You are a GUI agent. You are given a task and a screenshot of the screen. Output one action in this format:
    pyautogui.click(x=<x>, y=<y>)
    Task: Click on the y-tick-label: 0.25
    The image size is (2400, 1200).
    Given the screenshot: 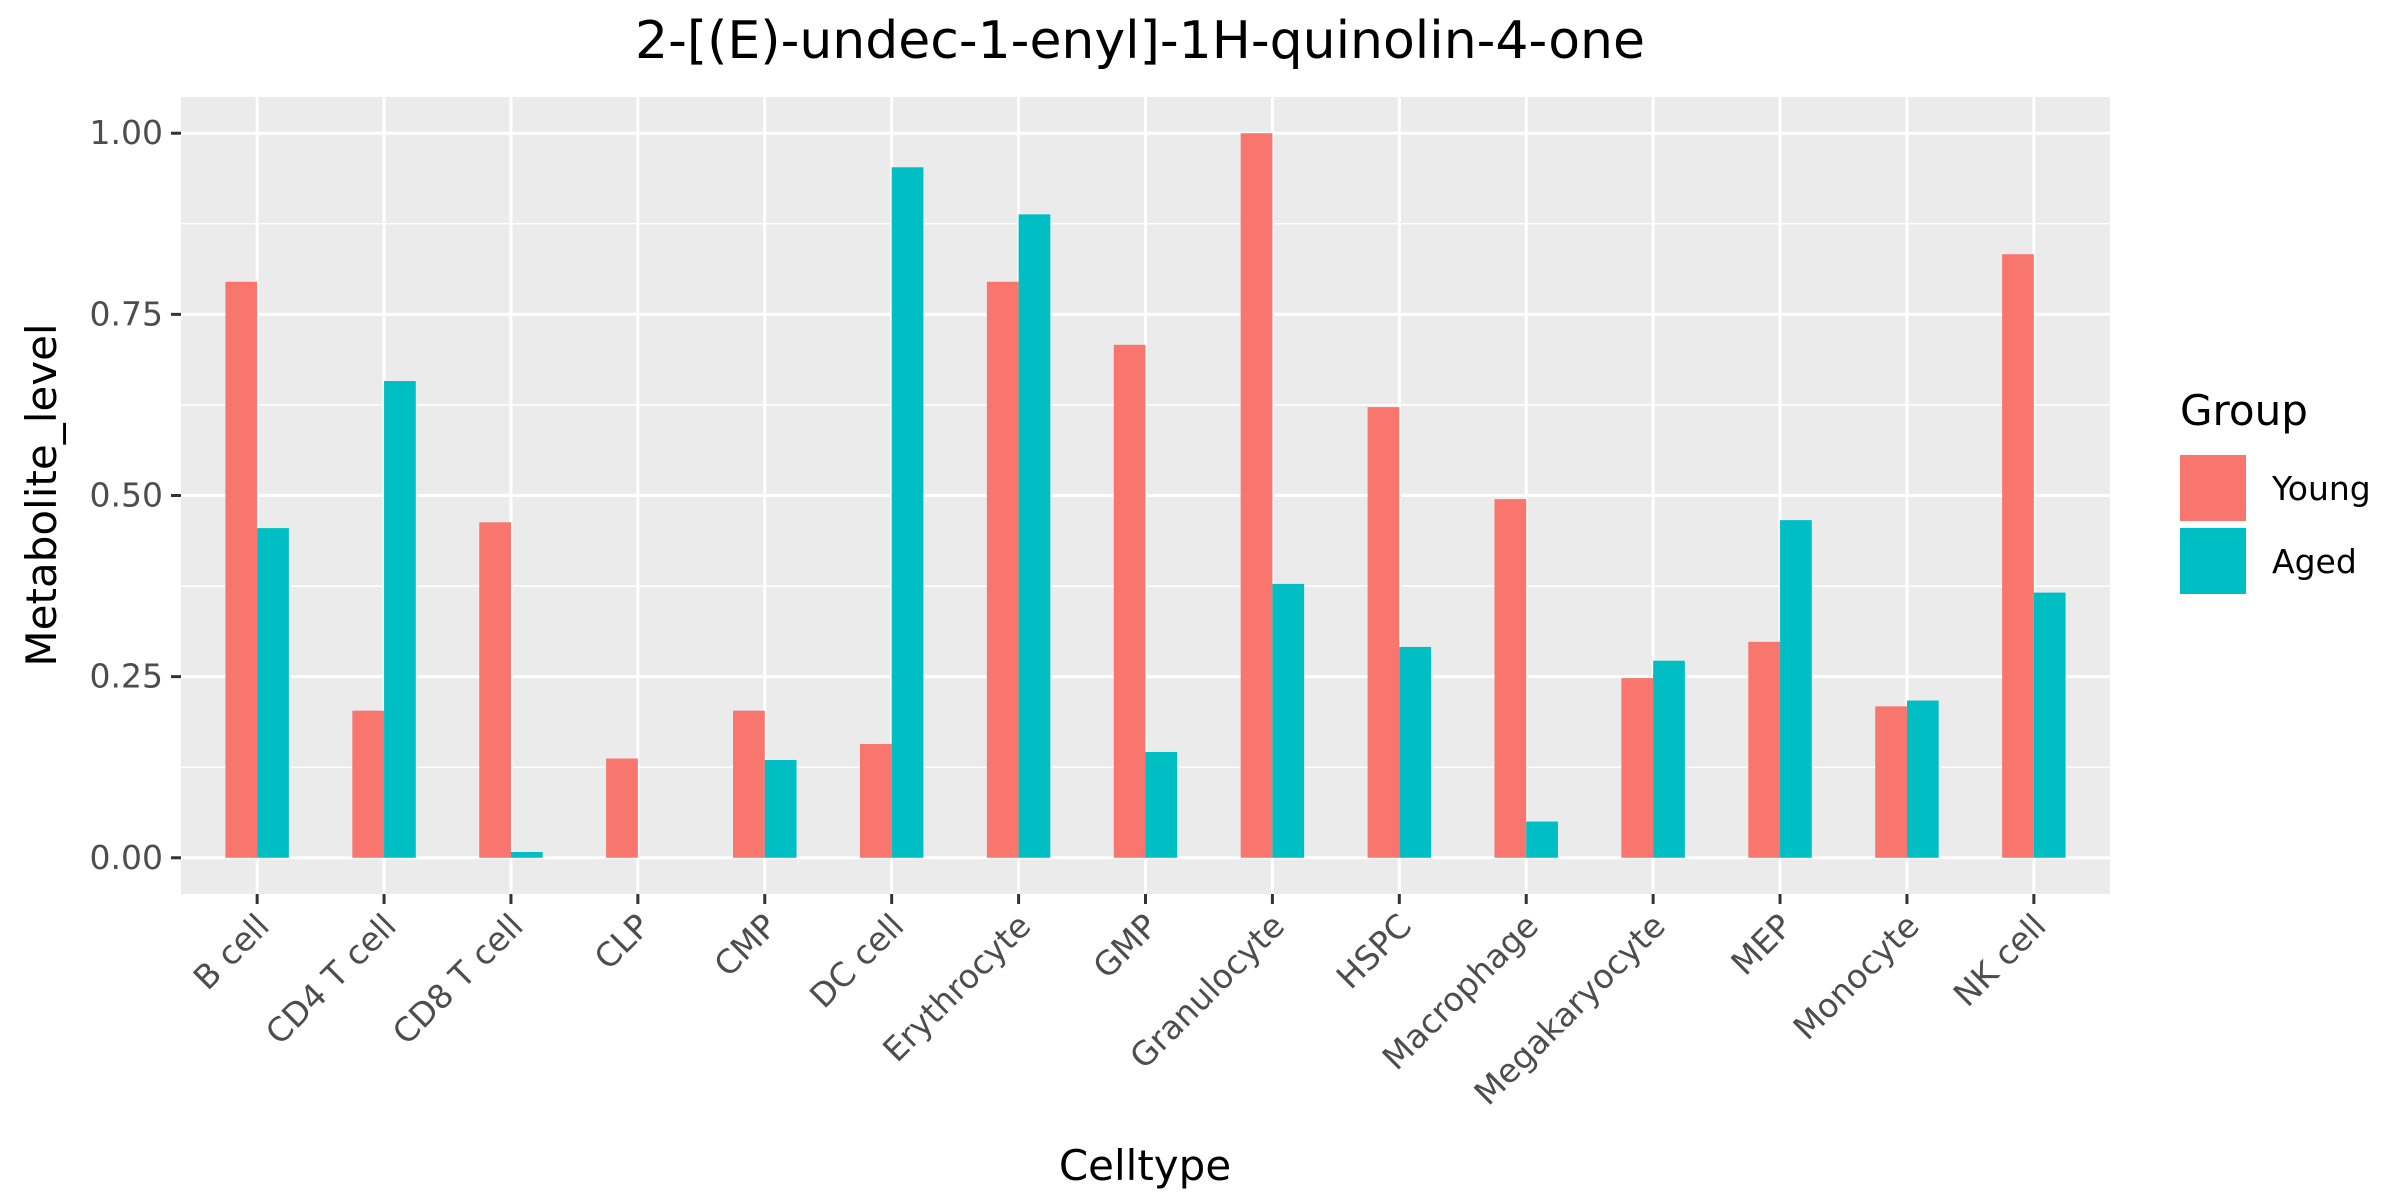 What is the action you would take?
    pyautogui.click(x=126, y=676)
    